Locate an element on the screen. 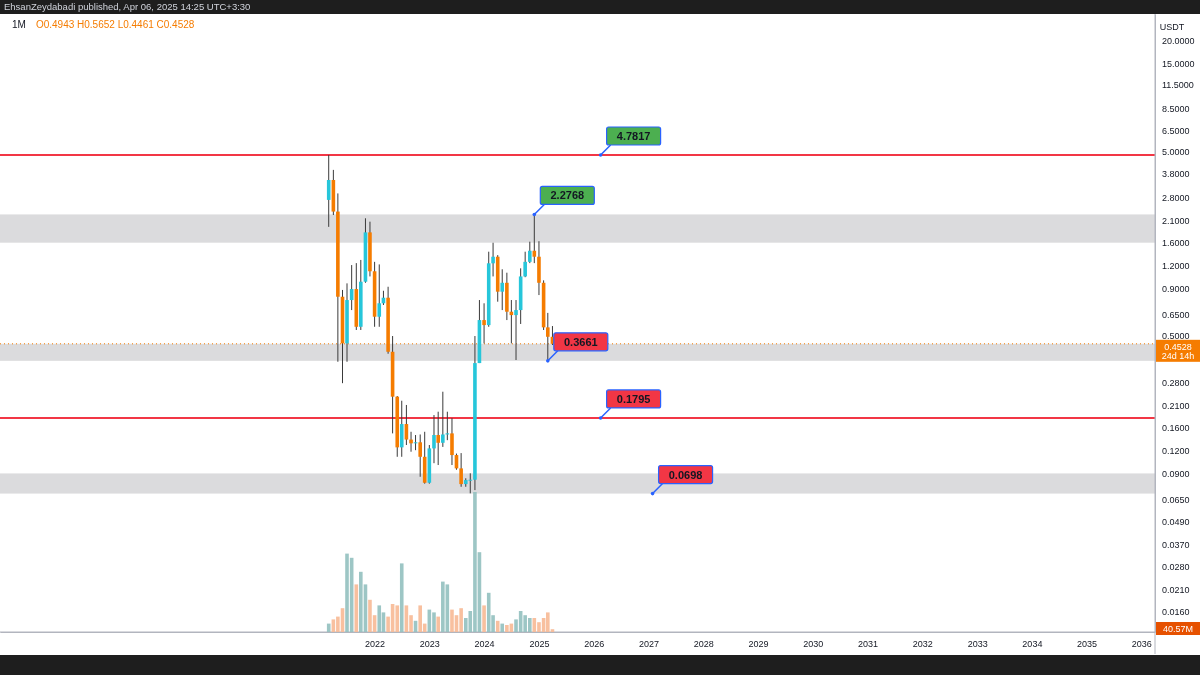 The image size is (1200, 675). y-tick-label: 0.2100 is located at coordinates (1176, 405).